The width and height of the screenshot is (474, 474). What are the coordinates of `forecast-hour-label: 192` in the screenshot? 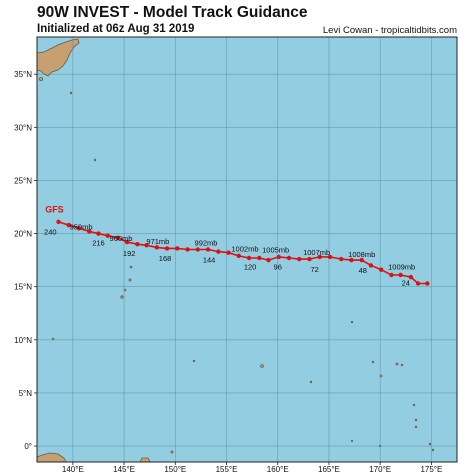 It's located at (129, 253).